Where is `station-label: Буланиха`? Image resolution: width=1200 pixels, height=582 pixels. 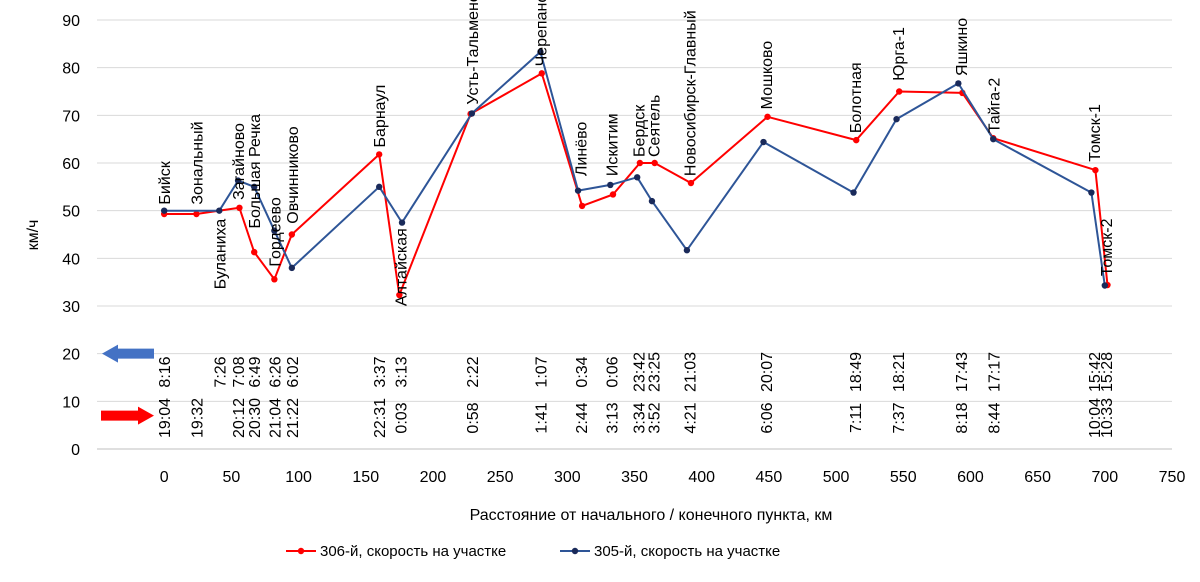
station-label: Буланиха is located at coordinates (220, 254).